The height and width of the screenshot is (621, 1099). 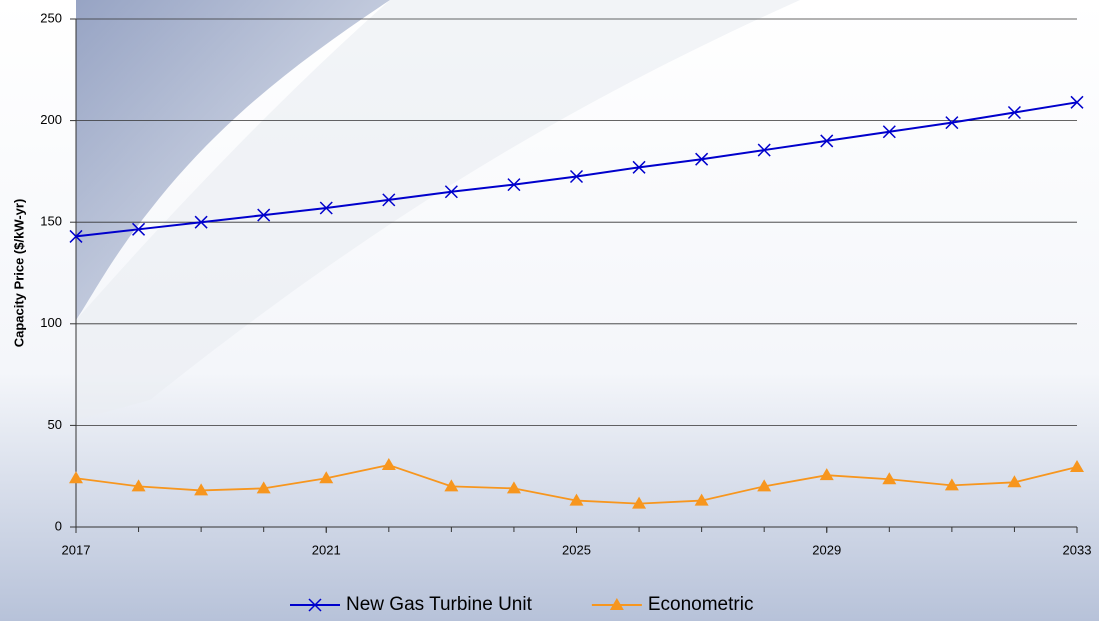 What do you see at coordinates (439, 604) in the screenshot?
I see `legend-label: New Gas Turbine Unit` at bounding box center [439, 604].